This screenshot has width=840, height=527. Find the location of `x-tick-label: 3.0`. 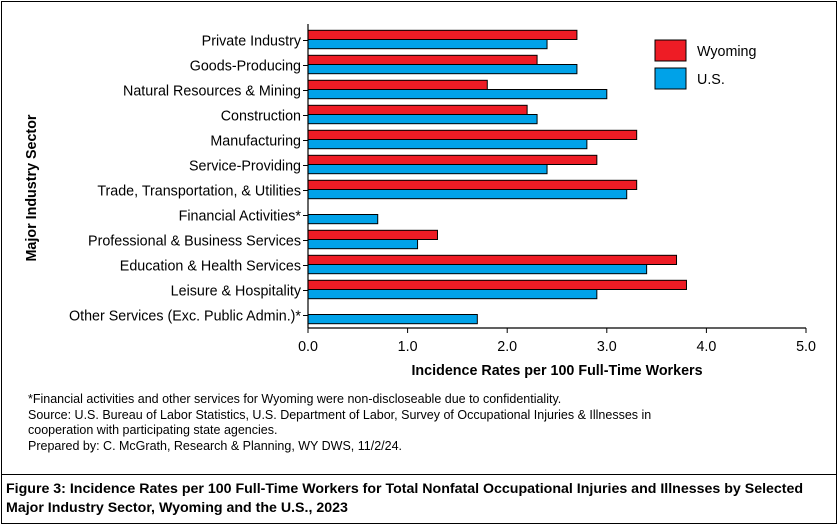

x-tick-label: 3.0 is located at coordinates (607, 347).